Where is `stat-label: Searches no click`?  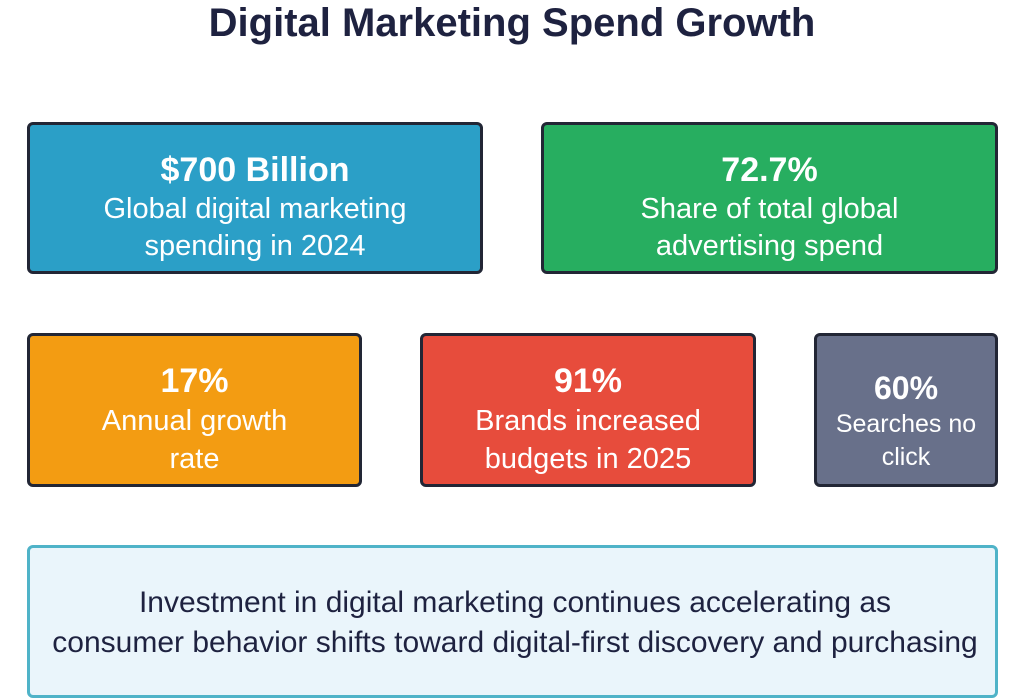
stat-label: Searches no click is located at coordinates (906, 440).